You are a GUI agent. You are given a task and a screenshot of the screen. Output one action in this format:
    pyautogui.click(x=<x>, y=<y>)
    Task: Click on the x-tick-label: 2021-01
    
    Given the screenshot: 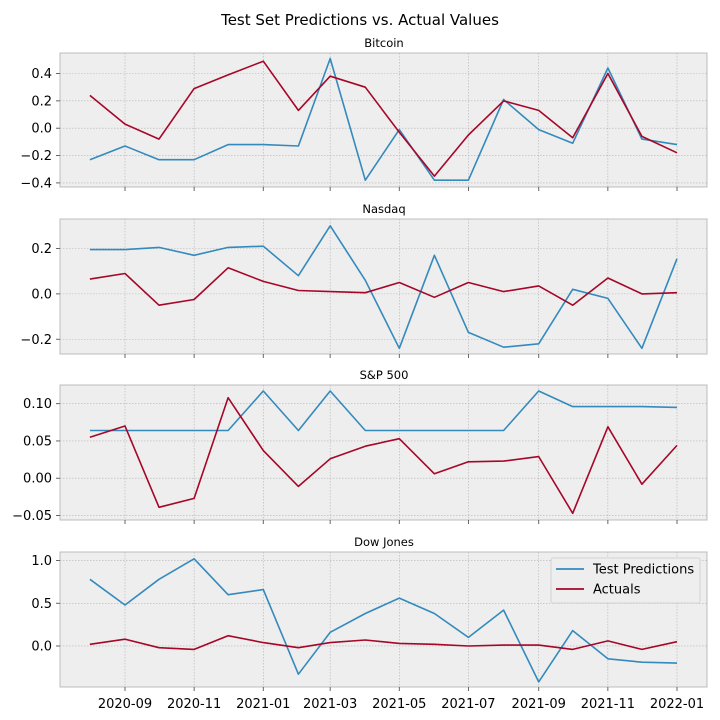 What is the action you would take?
    pyautogui.click(x=263, y=704)
    